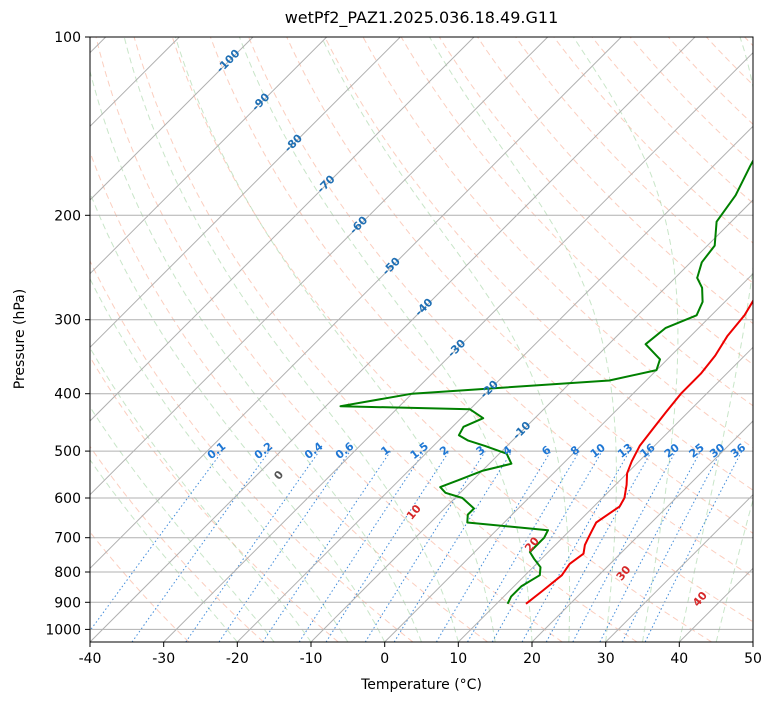 The height and width of the screenshot is (708, 775). I want to click on mixing-ratio-label: 0.1, so click(216, 451).